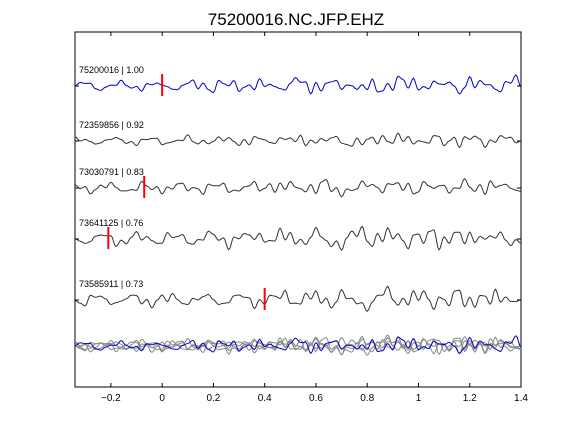 This screenshot has width=576, height=432. I want to click on trace-label: 75200016 | 1.00, so click(111, 70).